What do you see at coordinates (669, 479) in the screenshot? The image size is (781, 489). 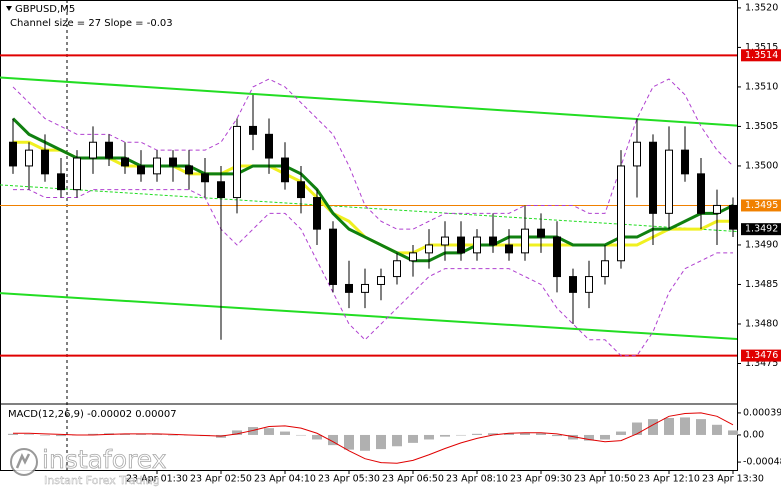 I see `x-tick-label: 23 Apr 12:10` at bounding box center [669, 479].